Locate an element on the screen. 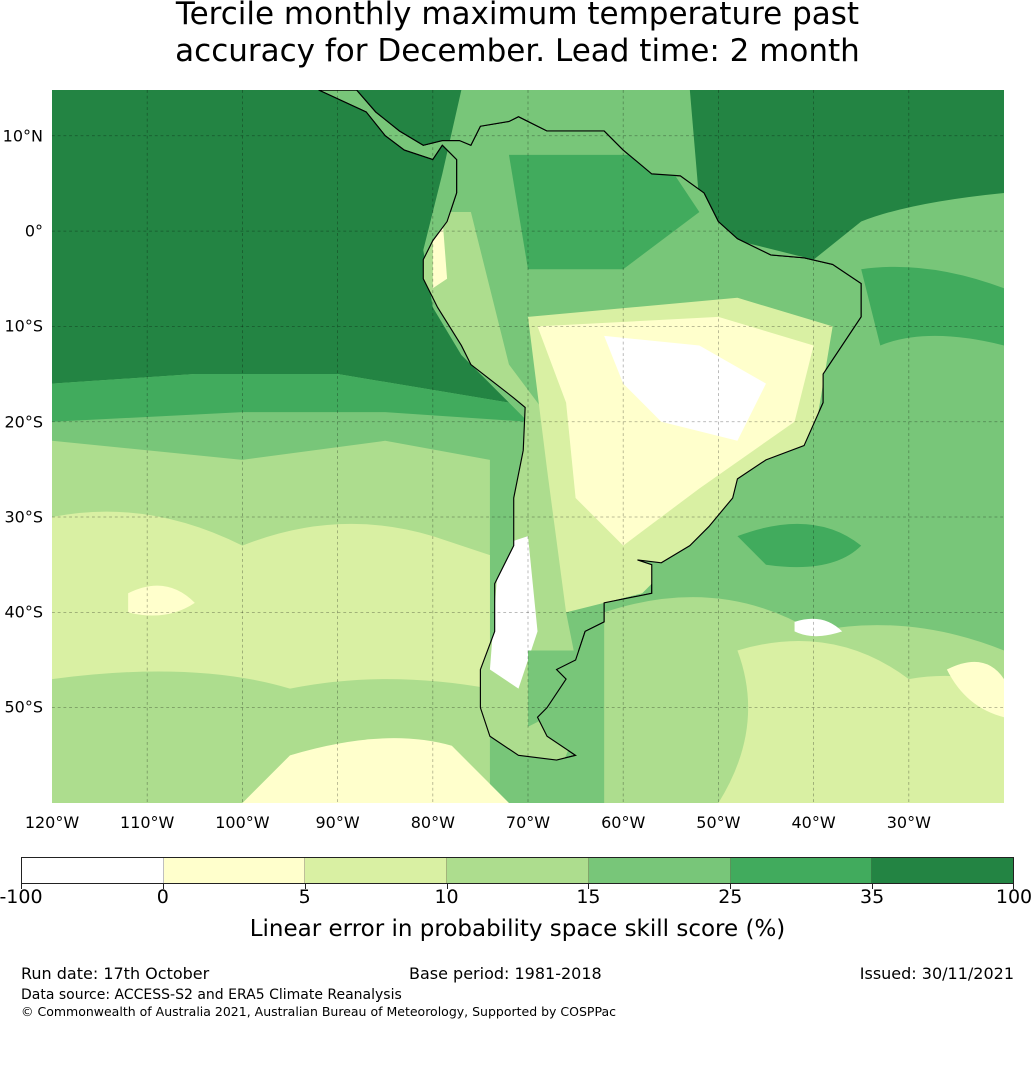 This screenshot has width=1035, height=1065. lat-label: 50°S is located at coordinates (23, 707).